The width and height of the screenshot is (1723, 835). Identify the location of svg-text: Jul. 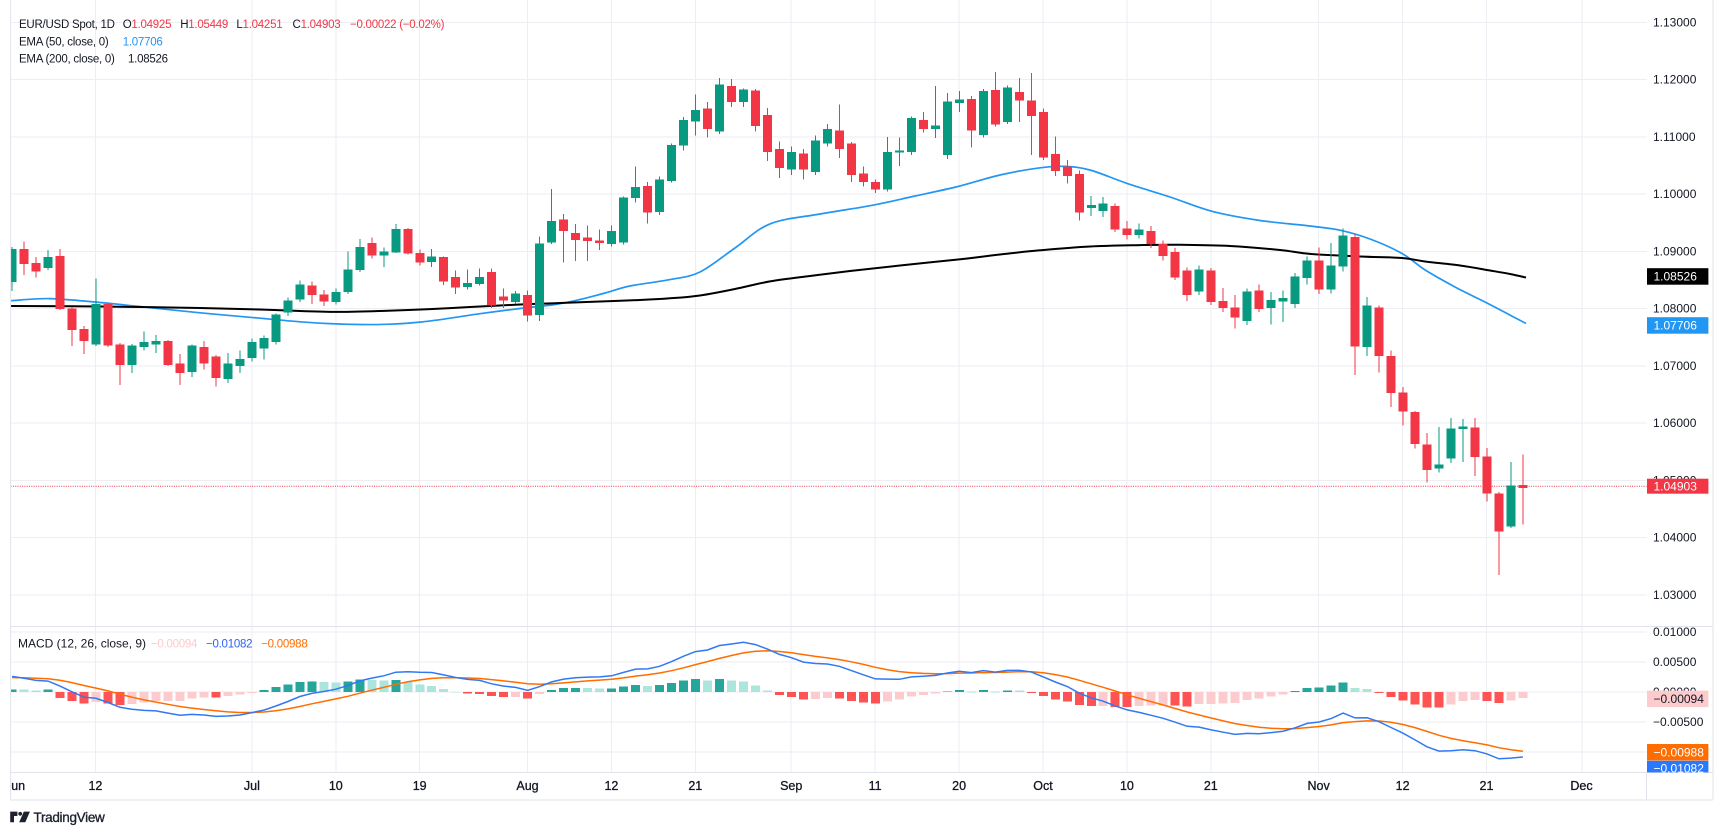
(252, 786).